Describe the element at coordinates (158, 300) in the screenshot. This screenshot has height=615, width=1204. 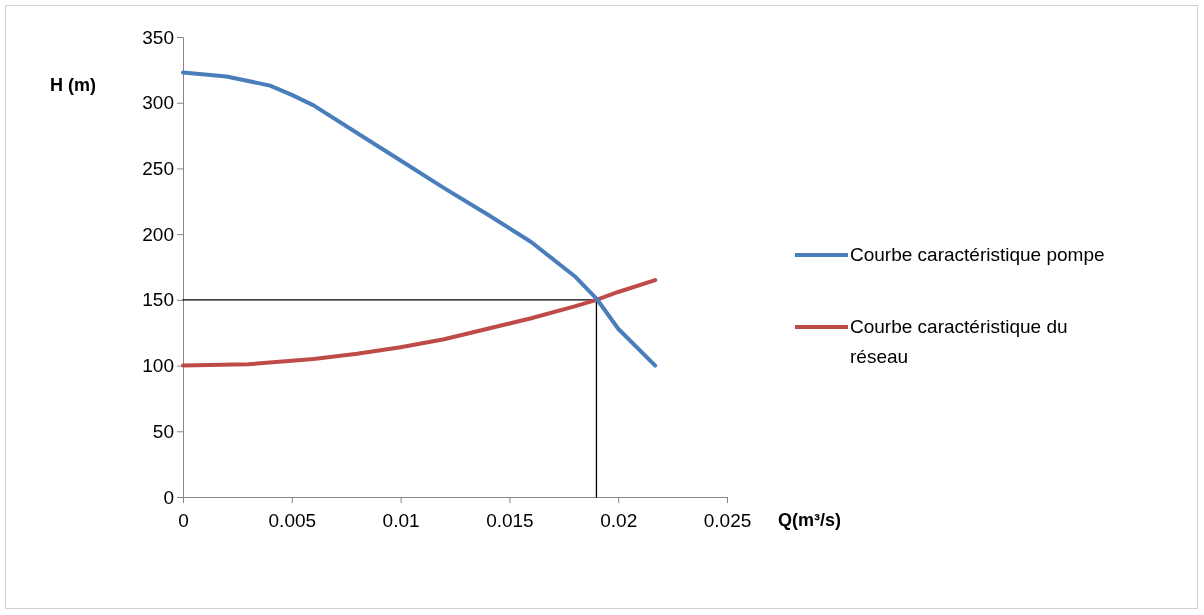
I see `y-tick-label: 150` at that location.